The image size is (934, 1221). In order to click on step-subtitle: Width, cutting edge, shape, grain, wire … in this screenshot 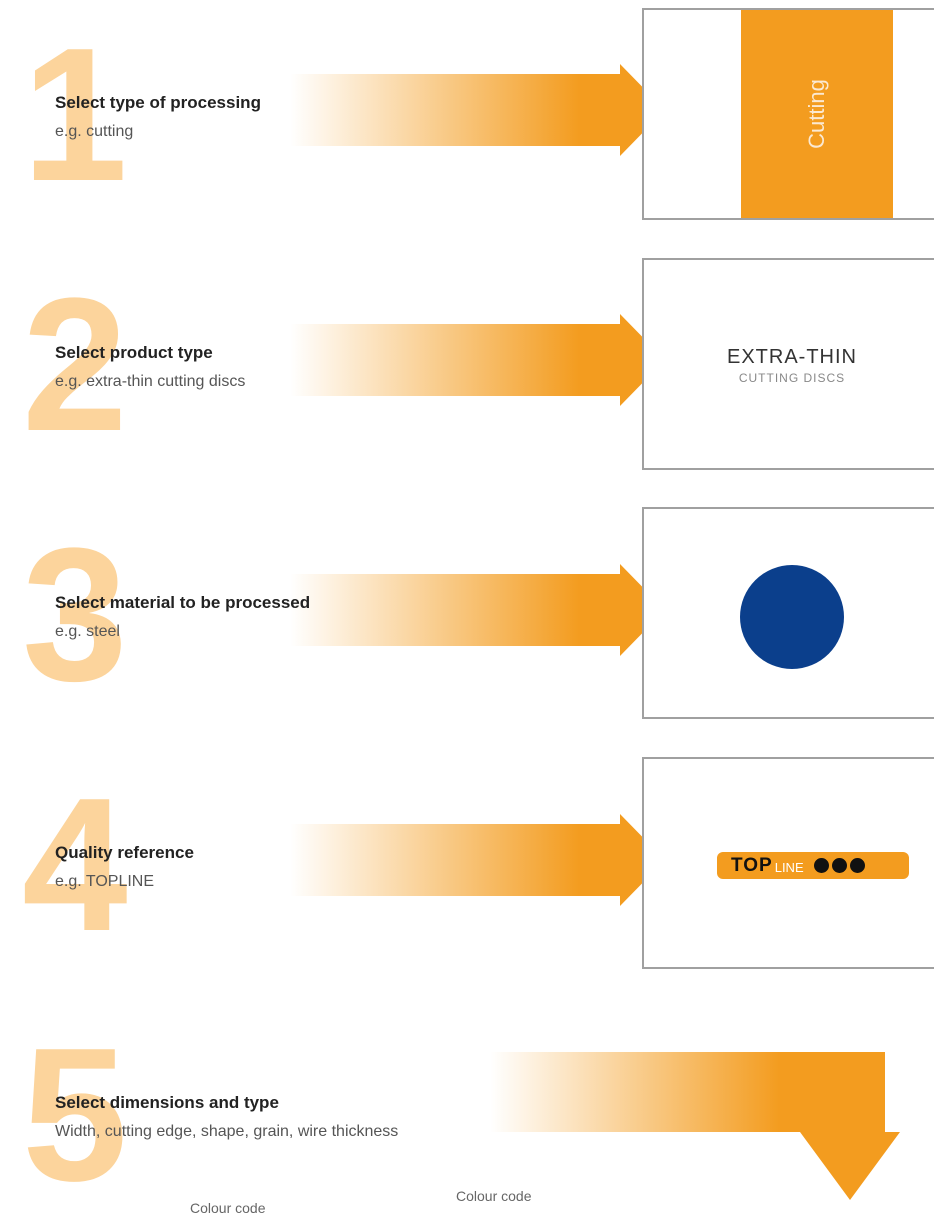, I will do `click(227, 1131)`.